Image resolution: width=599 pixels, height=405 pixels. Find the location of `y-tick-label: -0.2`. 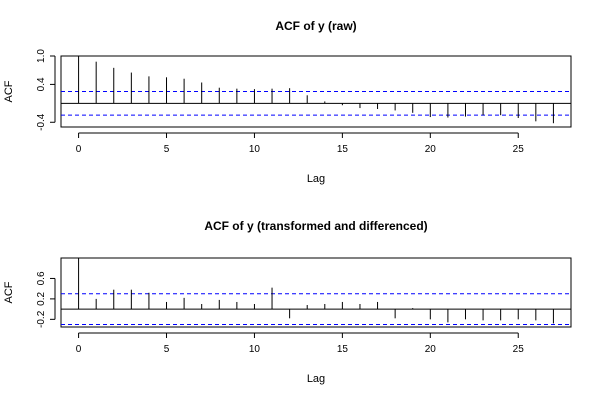

y-tick-label: -0.2 is located at coordinates (41, 319).